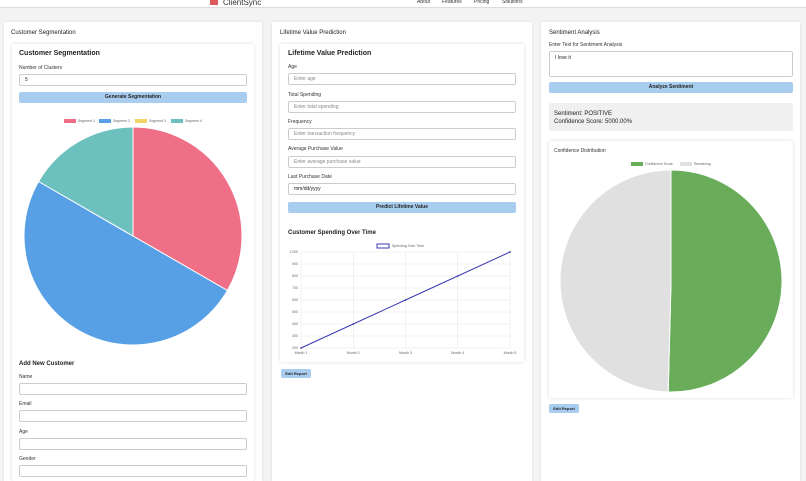 The width and height of the screenshot is (806, 481). What do you see at coordinates (43, 32) in the screenshot?
I see `panel-title: Customer Segmentation` at bounding box center [43, 32].